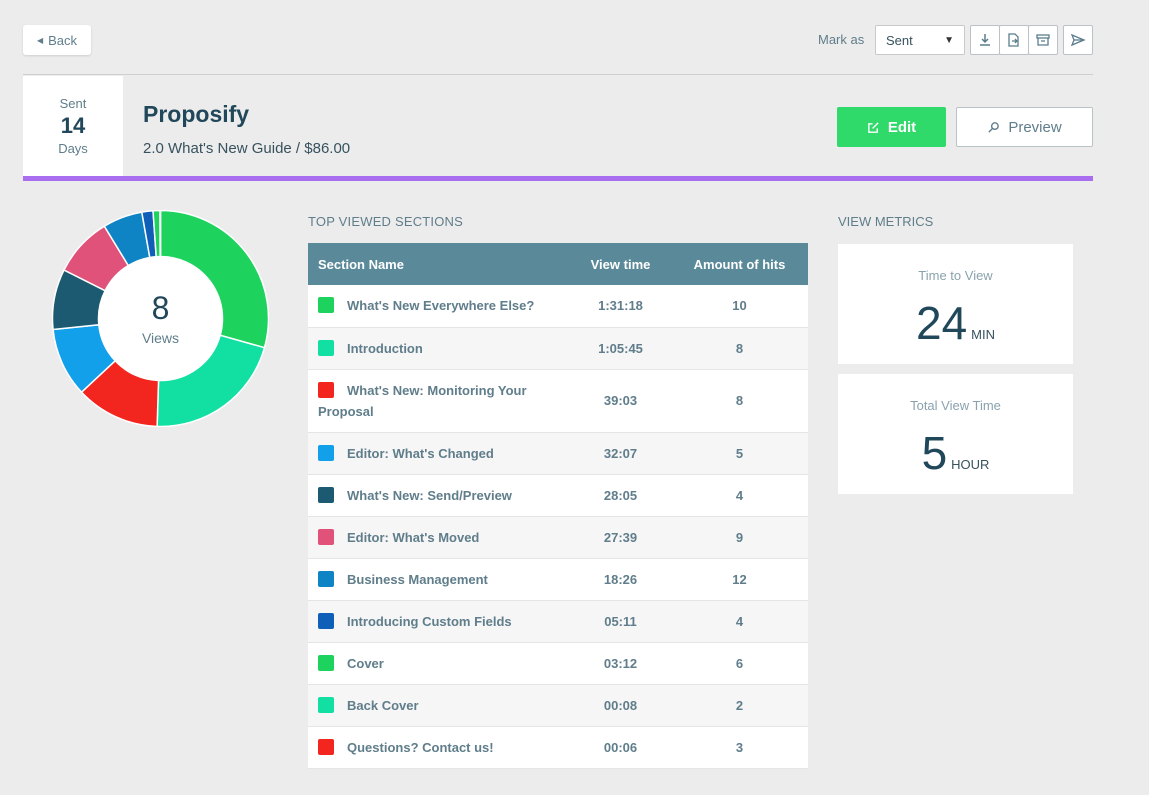 Image resolution: width=1149 pixels, height=795 pixels. What do you see at coordinates (941, 323) in the screenshot?
I see `time-to-view-value: 24` at bounding box center [941, 323].